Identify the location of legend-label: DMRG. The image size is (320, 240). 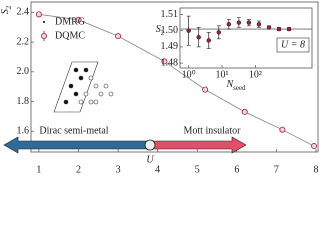
(70, 21).